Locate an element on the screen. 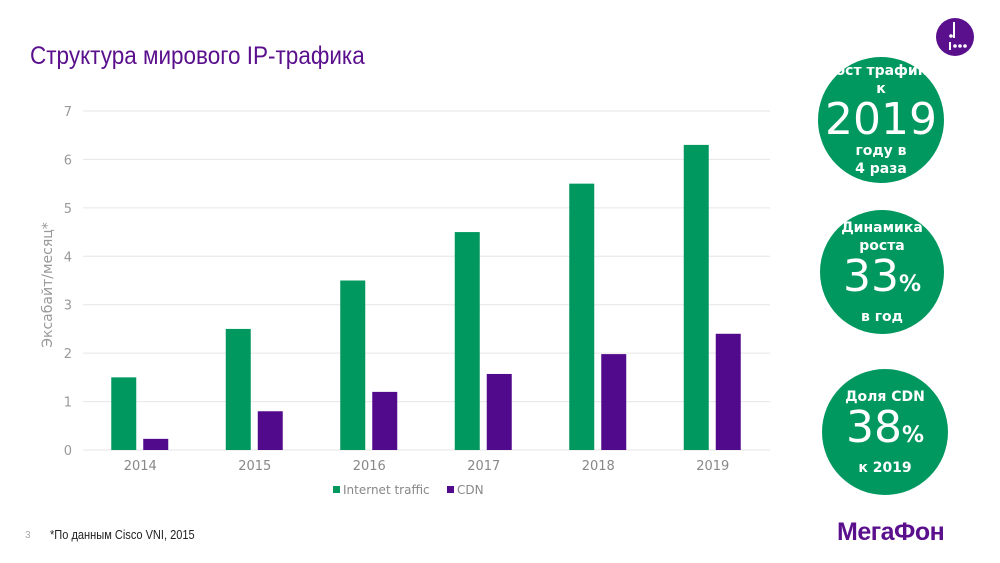 This screenshot has width=1000, height=563. y-tick-label: 4 is located at coordinates (68, 257).